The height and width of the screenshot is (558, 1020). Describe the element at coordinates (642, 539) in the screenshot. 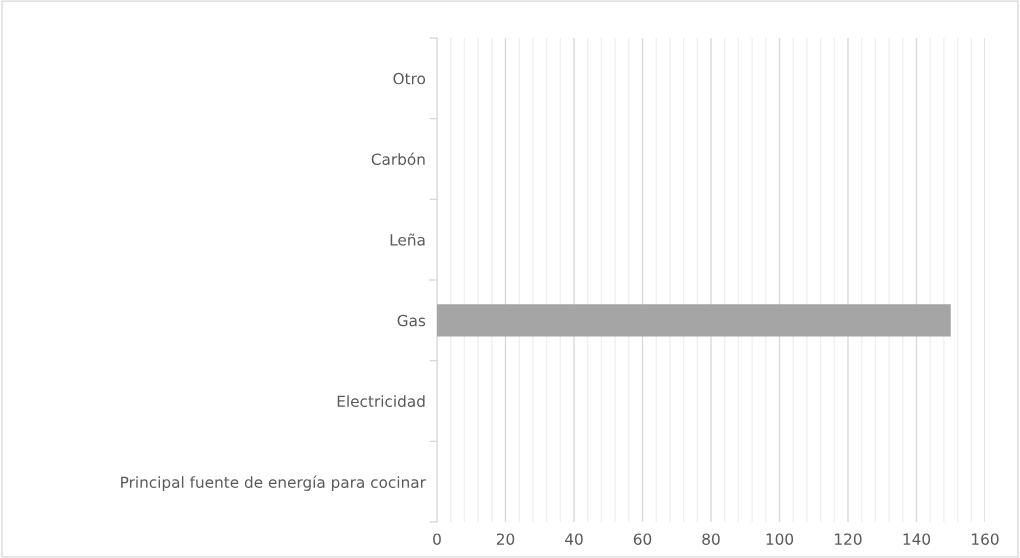

I see `x-tick-label: 60` at that location.